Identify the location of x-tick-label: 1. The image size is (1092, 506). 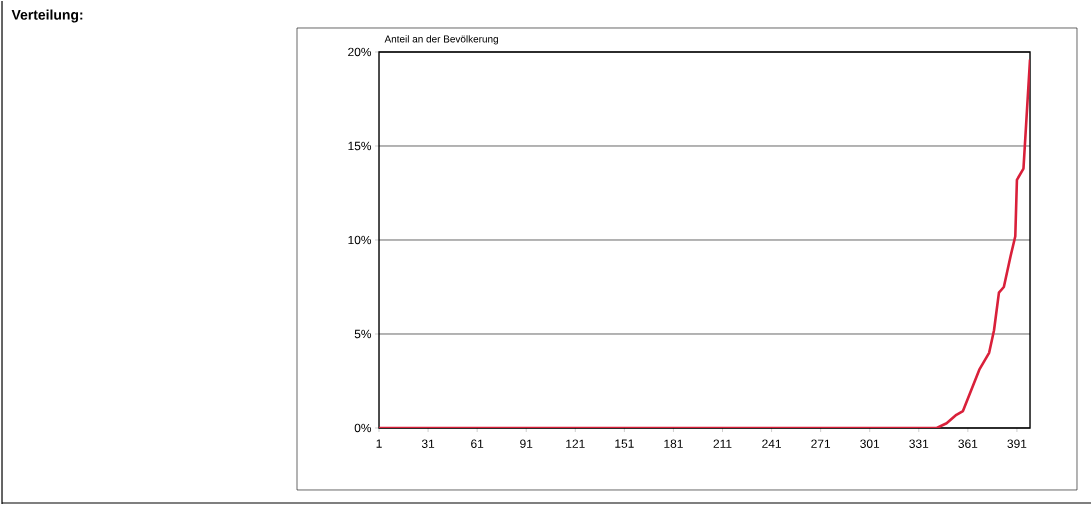
(379, 443).